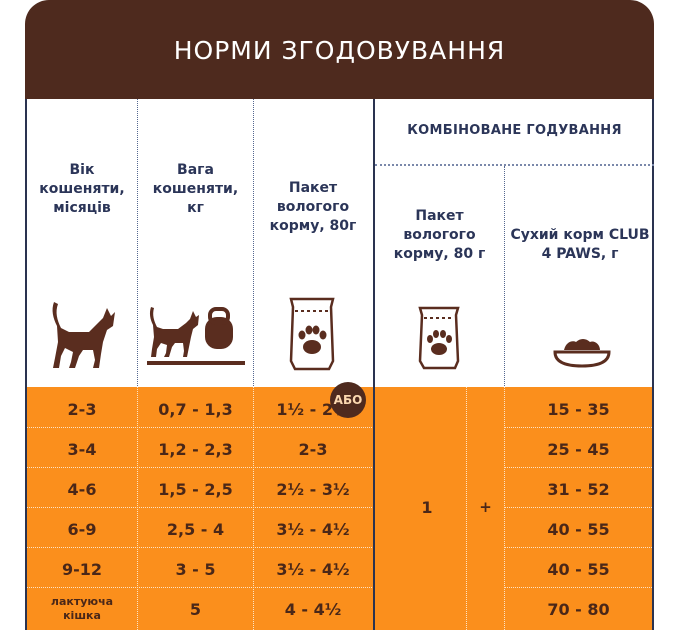 Image resolution: width=680 pixels, height=630 pixels. I want to click on header-combined-feeding: КОМБІНОВАНЕ ГОДУВАННЯ, so click(514, 130).